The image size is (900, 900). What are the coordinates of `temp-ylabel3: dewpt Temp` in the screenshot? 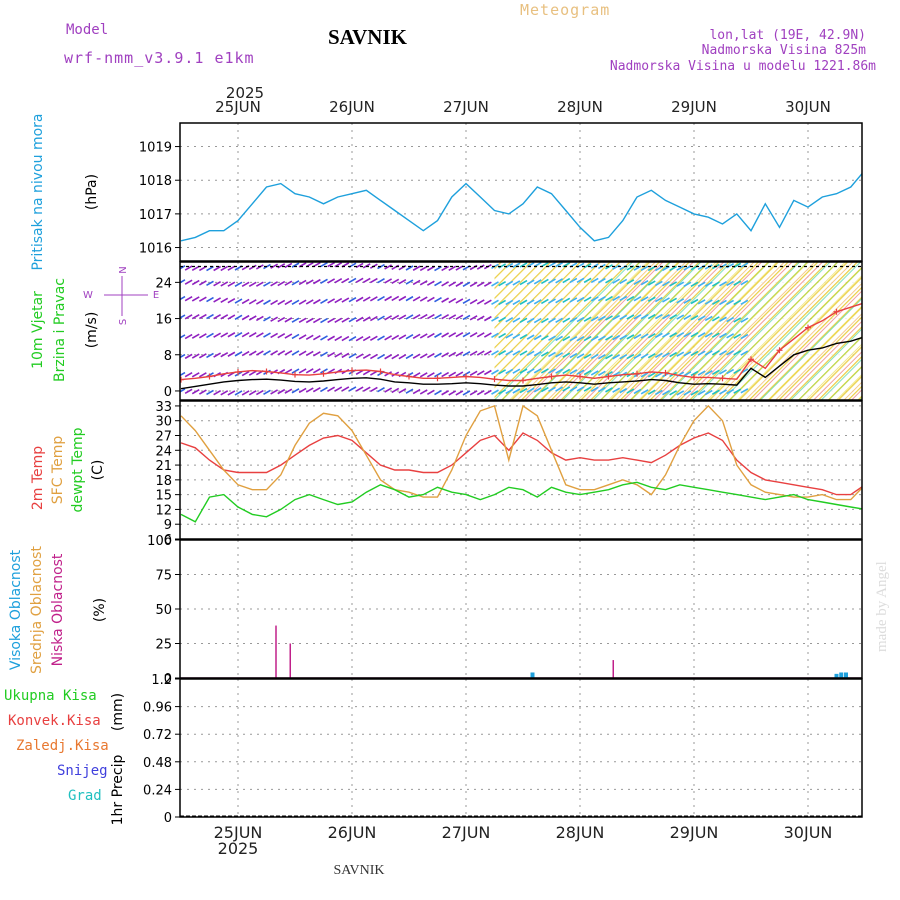 It's located at (78, 469).